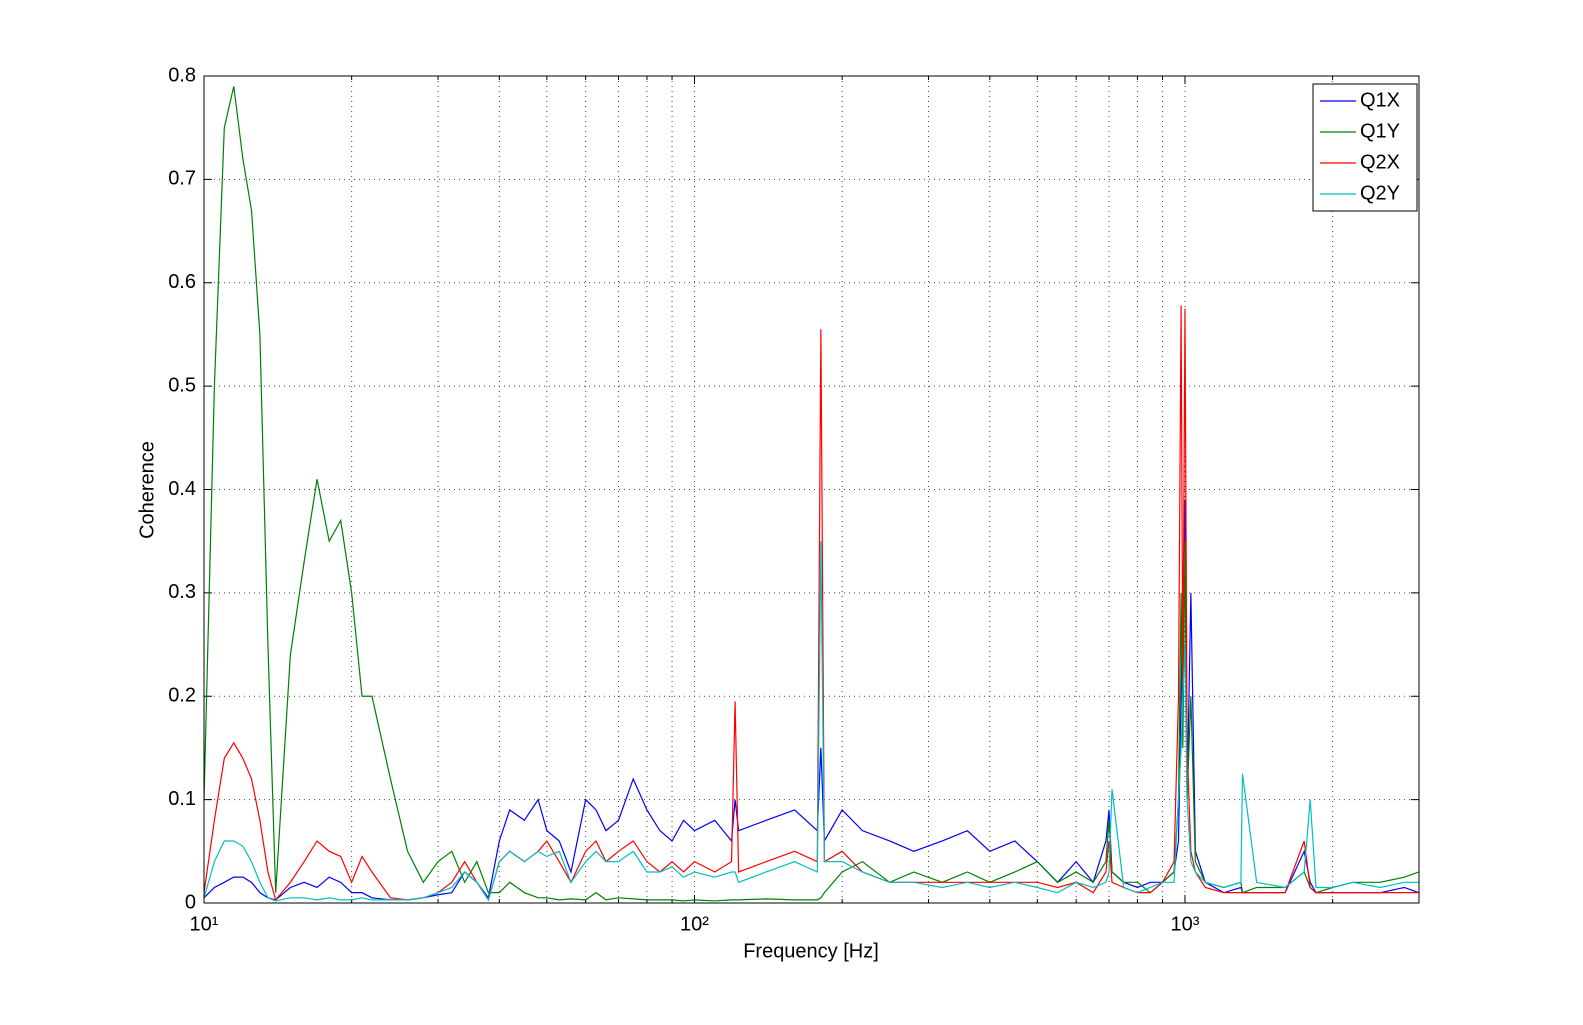 The height and width of the screenshot is (1025, 1583). Describe the element at coordinates (694, 924) in the screenshot. I see `x-tick-label: 10²` at that location.